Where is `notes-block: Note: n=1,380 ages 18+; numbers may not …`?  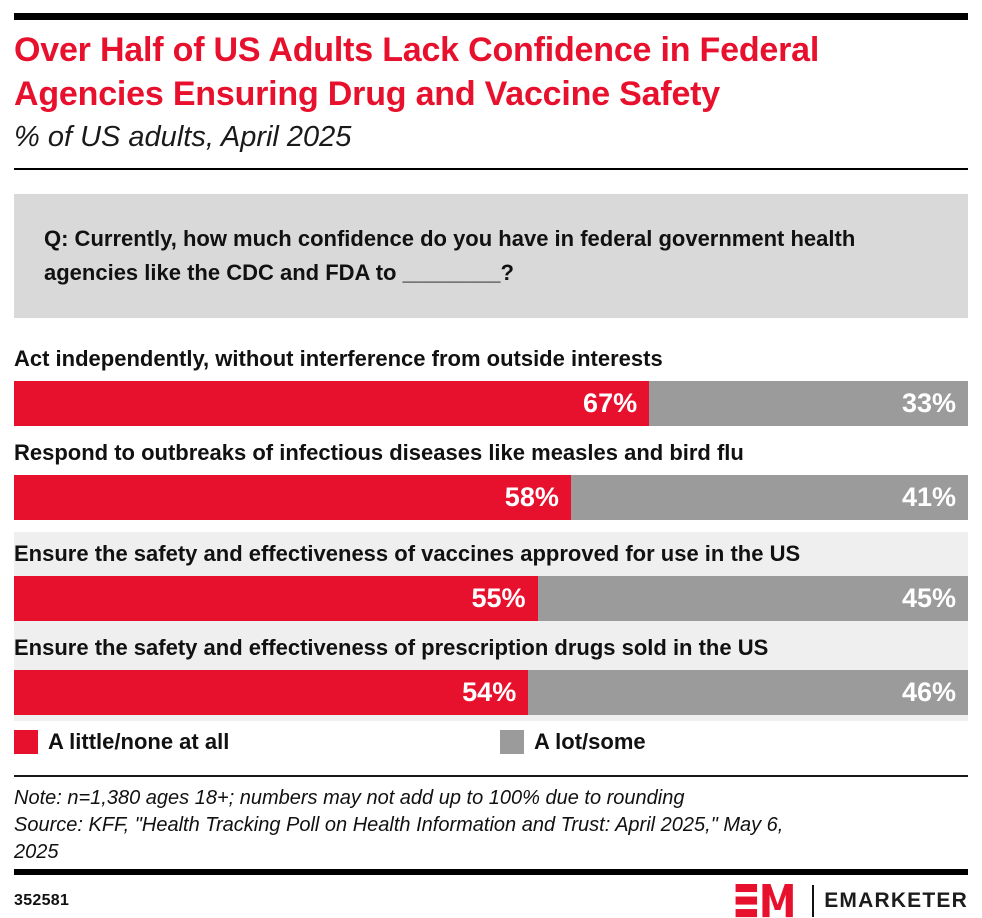
notes-block: Note: n=1,380 ages 18+; numbers may not … is located at coordinates (491, 825).